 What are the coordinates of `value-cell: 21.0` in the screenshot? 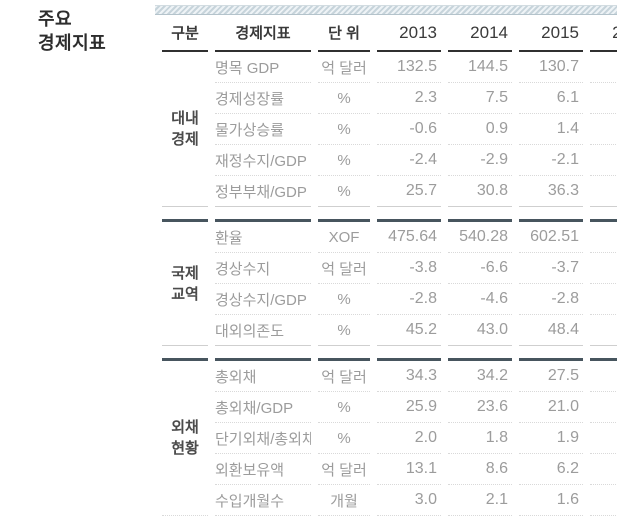 It's located at (551, 407).